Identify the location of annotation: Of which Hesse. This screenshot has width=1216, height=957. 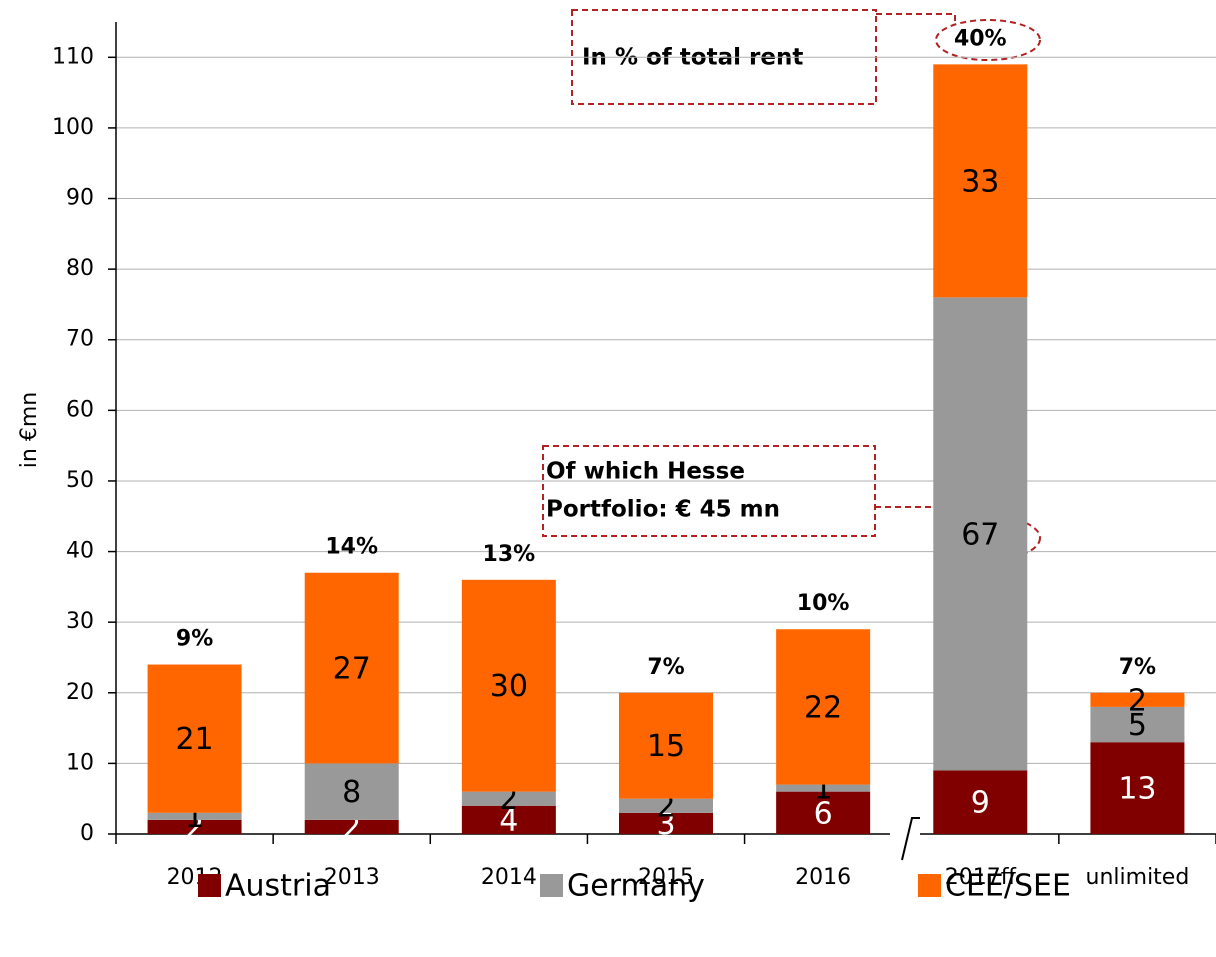
(645, 472).